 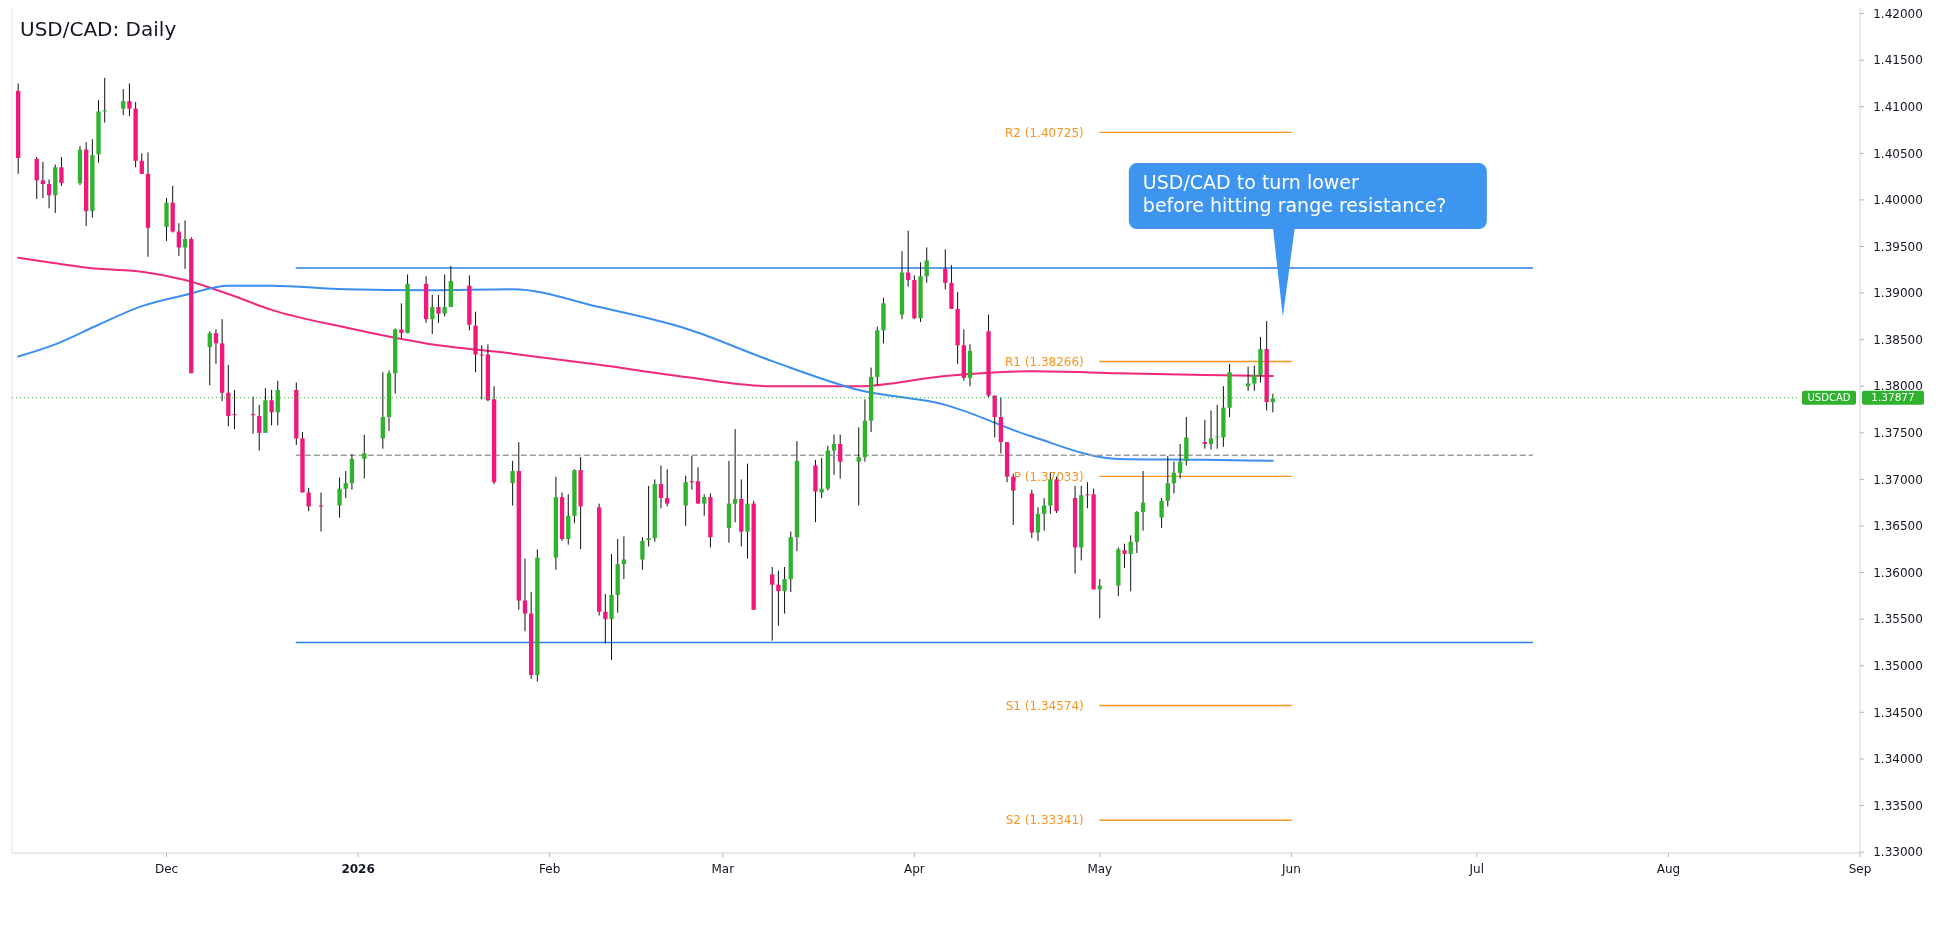 I want to click on x-tick-label: Sep, so click(x=1860, y=869).